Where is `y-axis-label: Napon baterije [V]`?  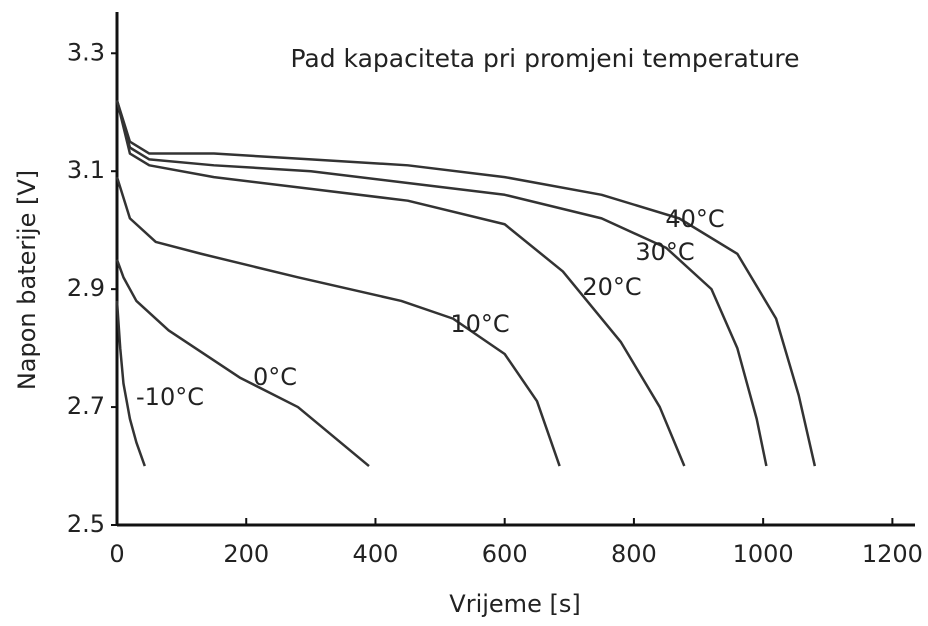
y-axis-label: Napon baterije [V] is located at coordinates (27, 280).